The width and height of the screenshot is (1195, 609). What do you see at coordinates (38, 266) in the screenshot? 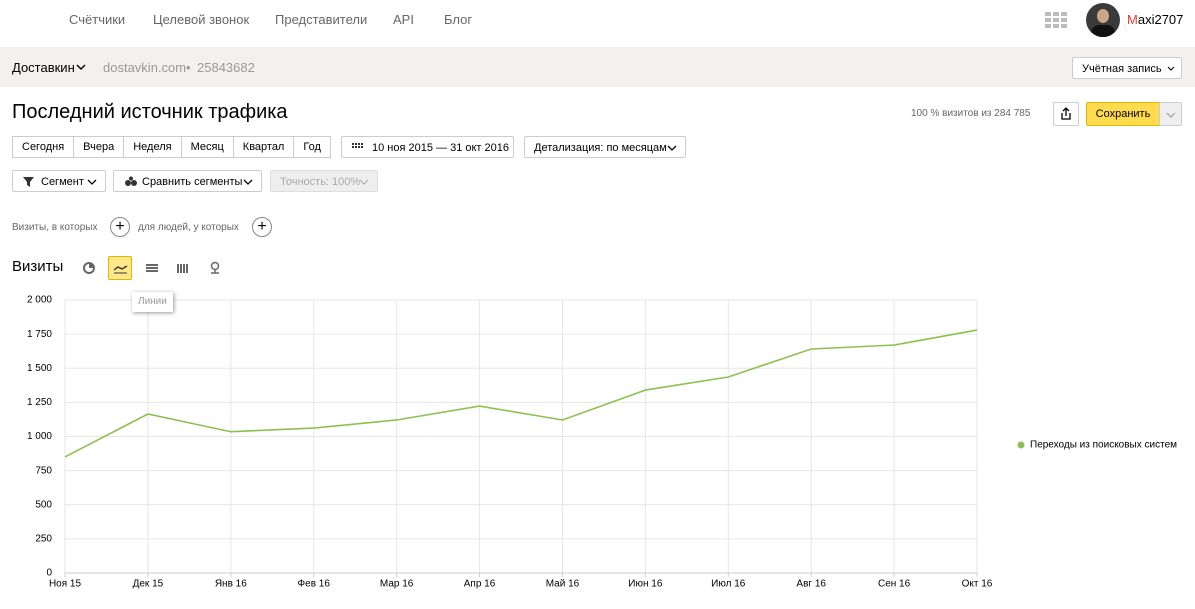
I see `metric-title: Визиты` at bounding box center [38, 266].